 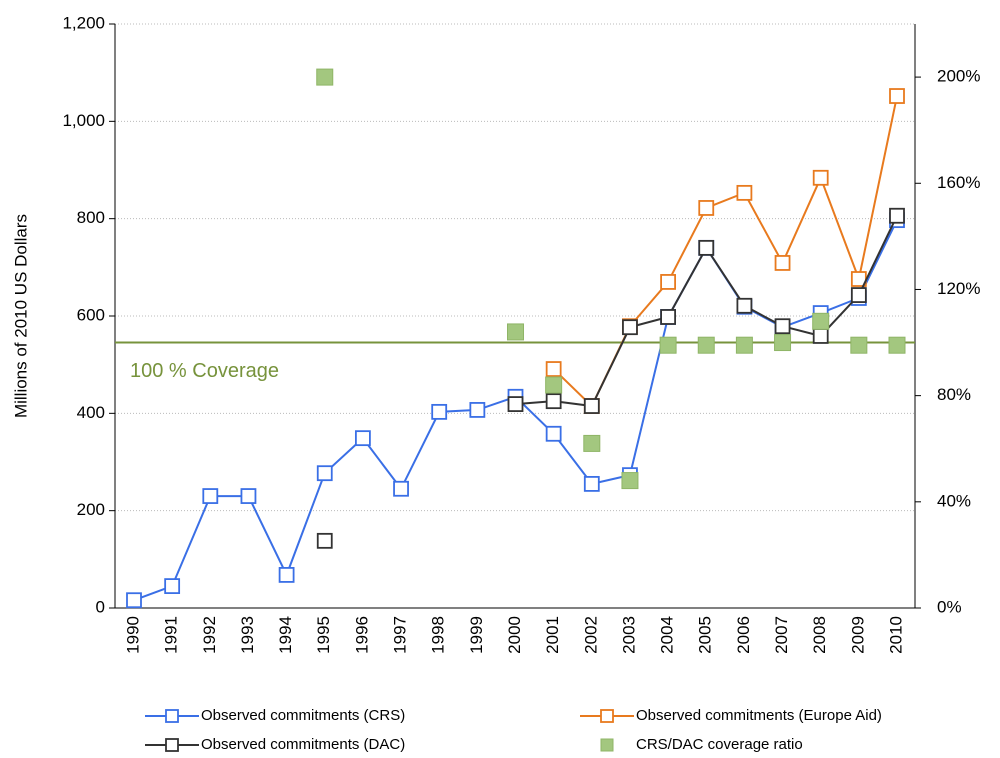 I want to click on reference-label: 100 % Coverage, so click(x=204, y=371).